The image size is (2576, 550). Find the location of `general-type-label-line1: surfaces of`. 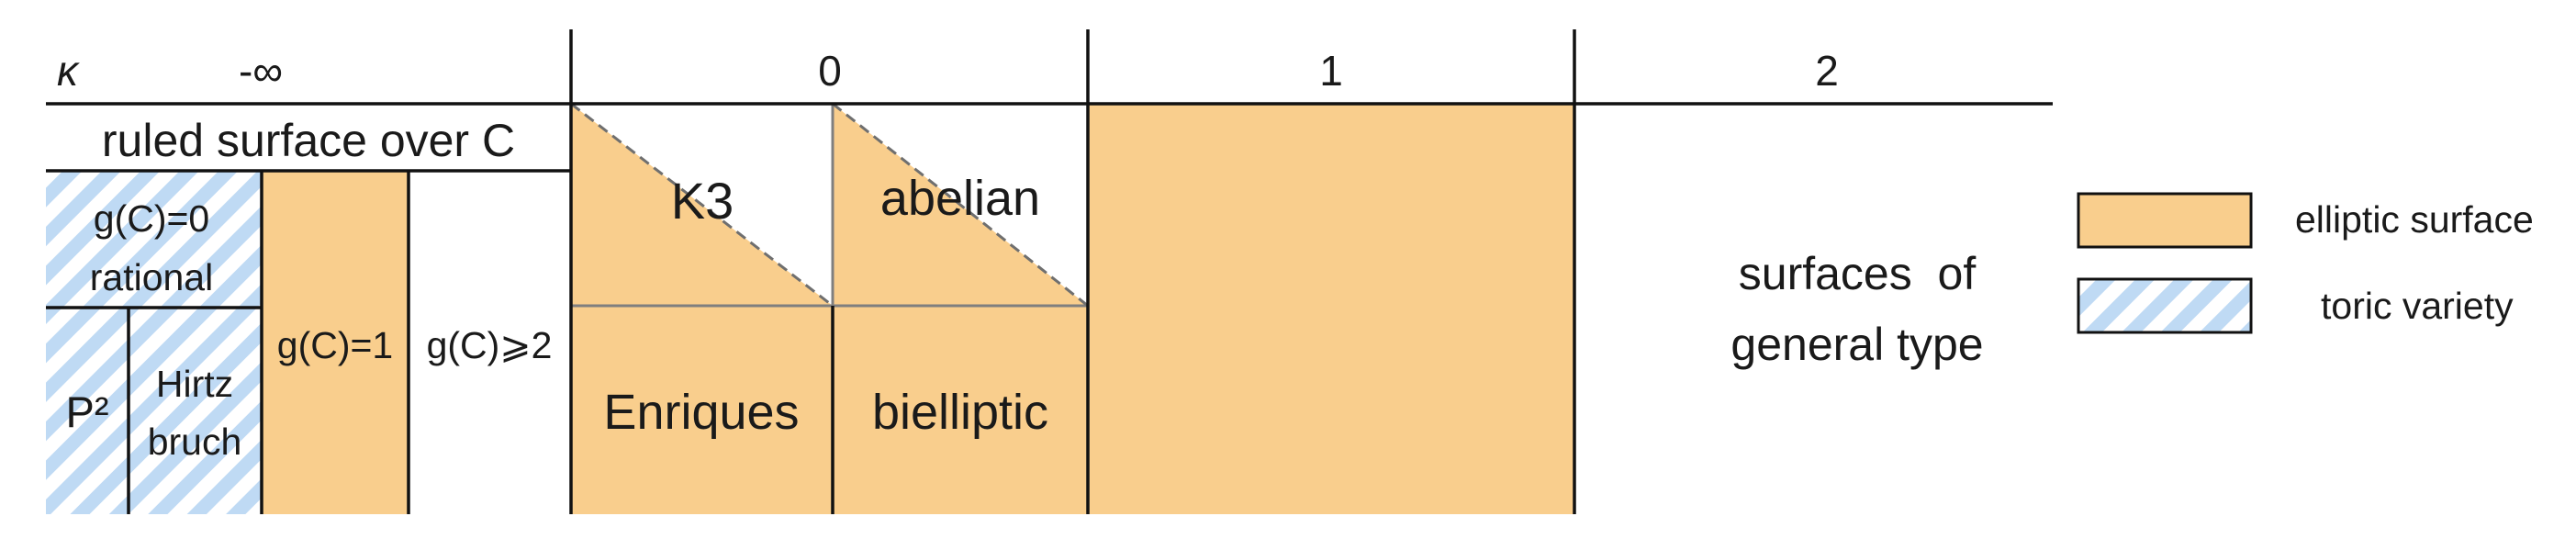

general-type-label-line1: surfaces of is located at coordinates (1858, 273).